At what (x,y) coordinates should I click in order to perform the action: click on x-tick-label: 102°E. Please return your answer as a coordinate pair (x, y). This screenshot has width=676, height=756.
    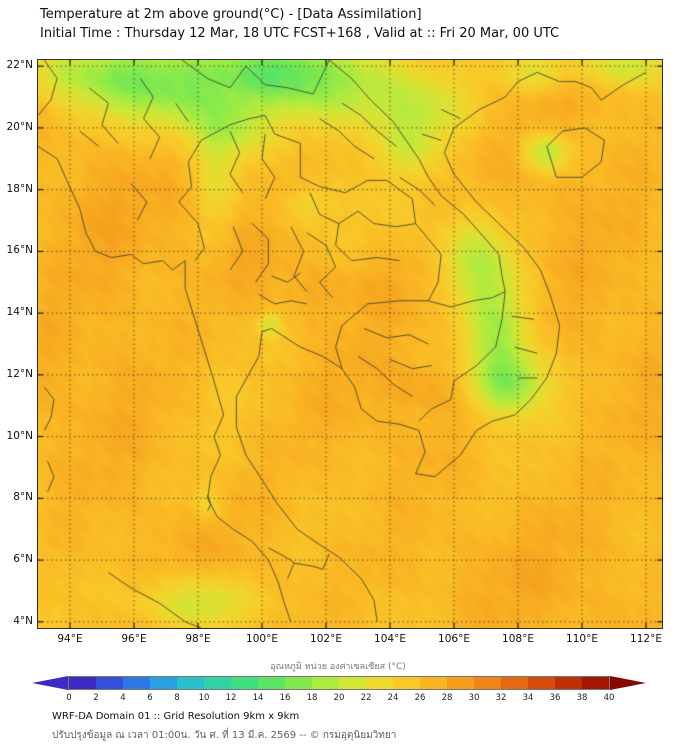
    Looking at the image, I should click on (326, 639).